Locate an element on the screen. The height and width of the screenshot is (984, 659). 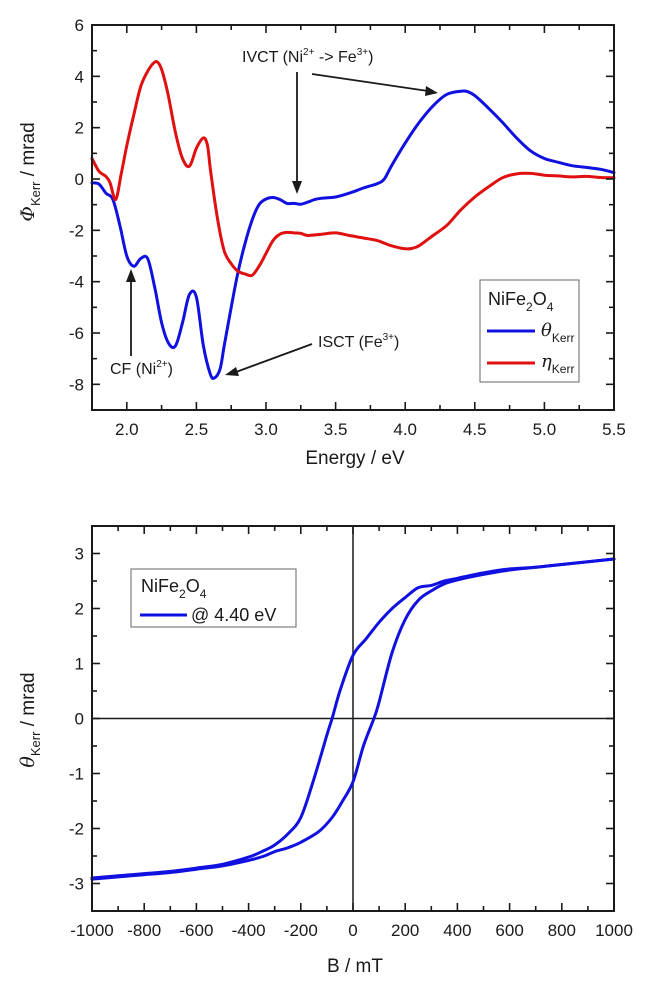
arrowhead-ivct-right is located at coordinates (431, 91).